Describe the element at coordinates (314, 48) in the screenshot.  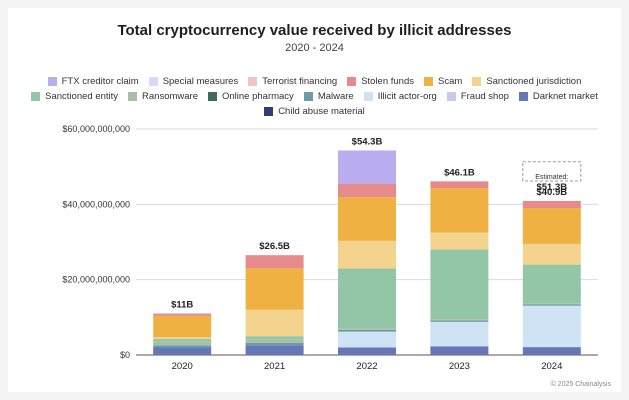
I see `chart-subtitle: 2020 - 2024` at that location.